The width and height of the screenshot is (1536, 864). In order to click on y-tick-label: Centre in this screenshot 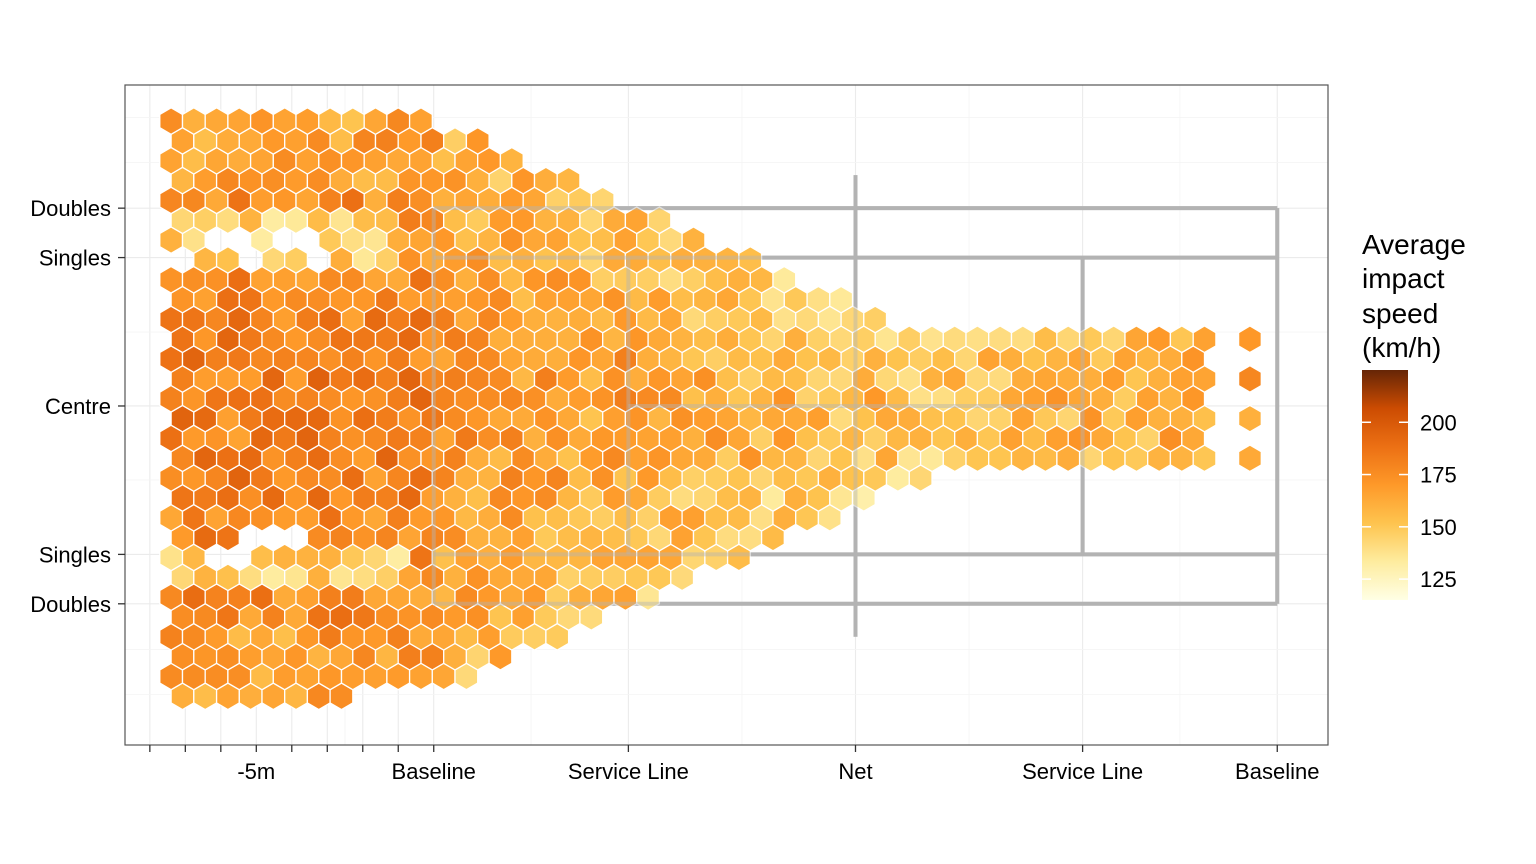, I will do `click(78, 406)`.